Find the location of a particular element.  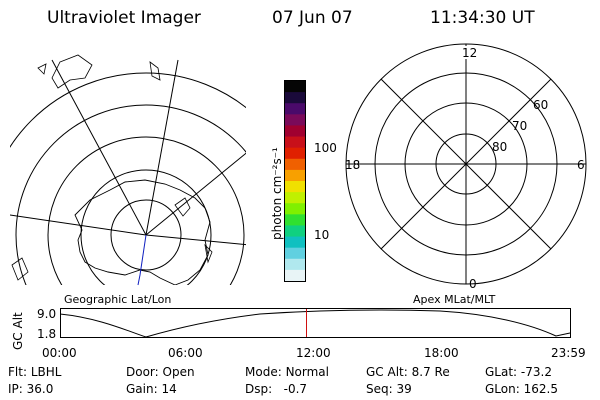

instrument-title: Ultraviolet Imager is located at coordinates (124, 18).